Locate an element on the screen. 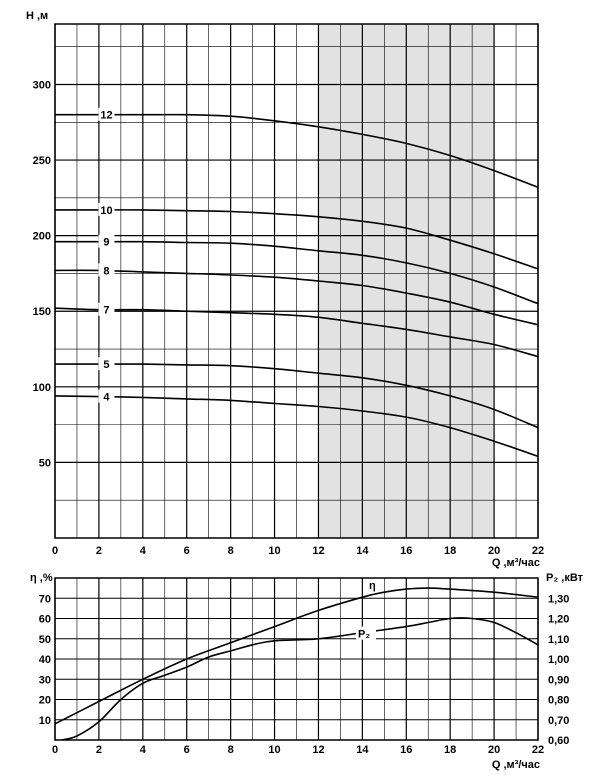  y-right-tick-label: 1,00 is located at coordinates (558, 660).